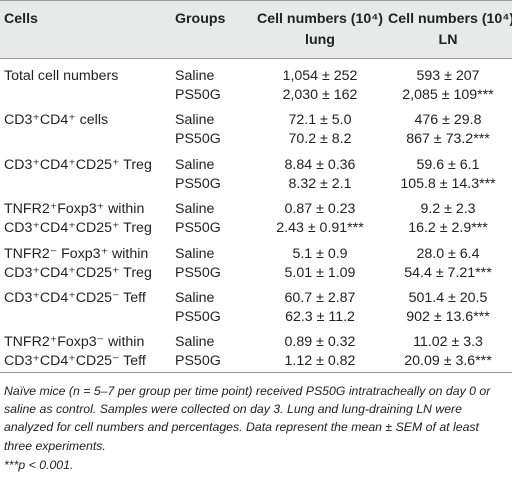  I want to click on row-lung-value: 70.2 ± 8.2, so click(320, 139).